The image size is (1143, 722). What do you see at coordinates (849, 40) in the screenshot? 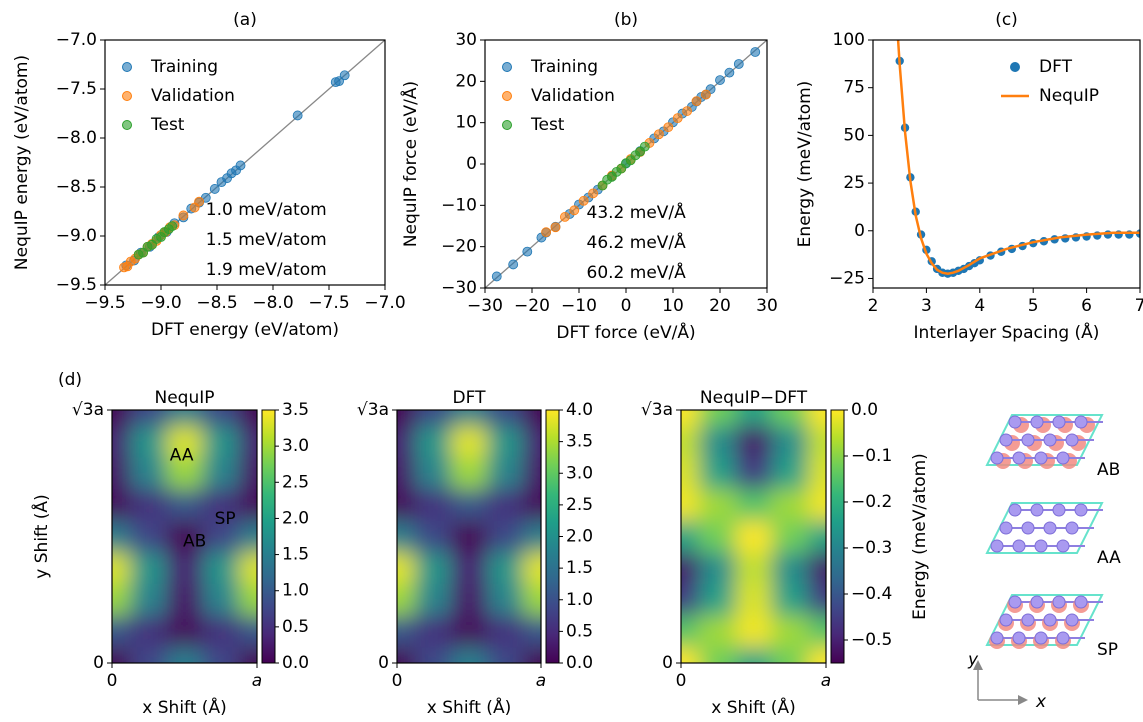
I see `y-tick-label: 100` at bounding box center [849, 40].